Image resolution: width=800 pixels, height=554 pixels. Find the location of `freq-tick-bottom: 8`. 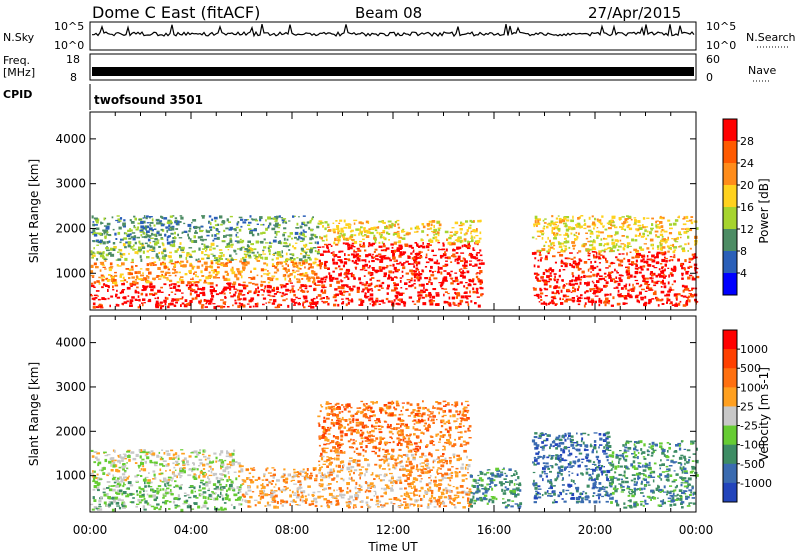

freq-tick-bottom: 8 is located at coordinates (73, 77).